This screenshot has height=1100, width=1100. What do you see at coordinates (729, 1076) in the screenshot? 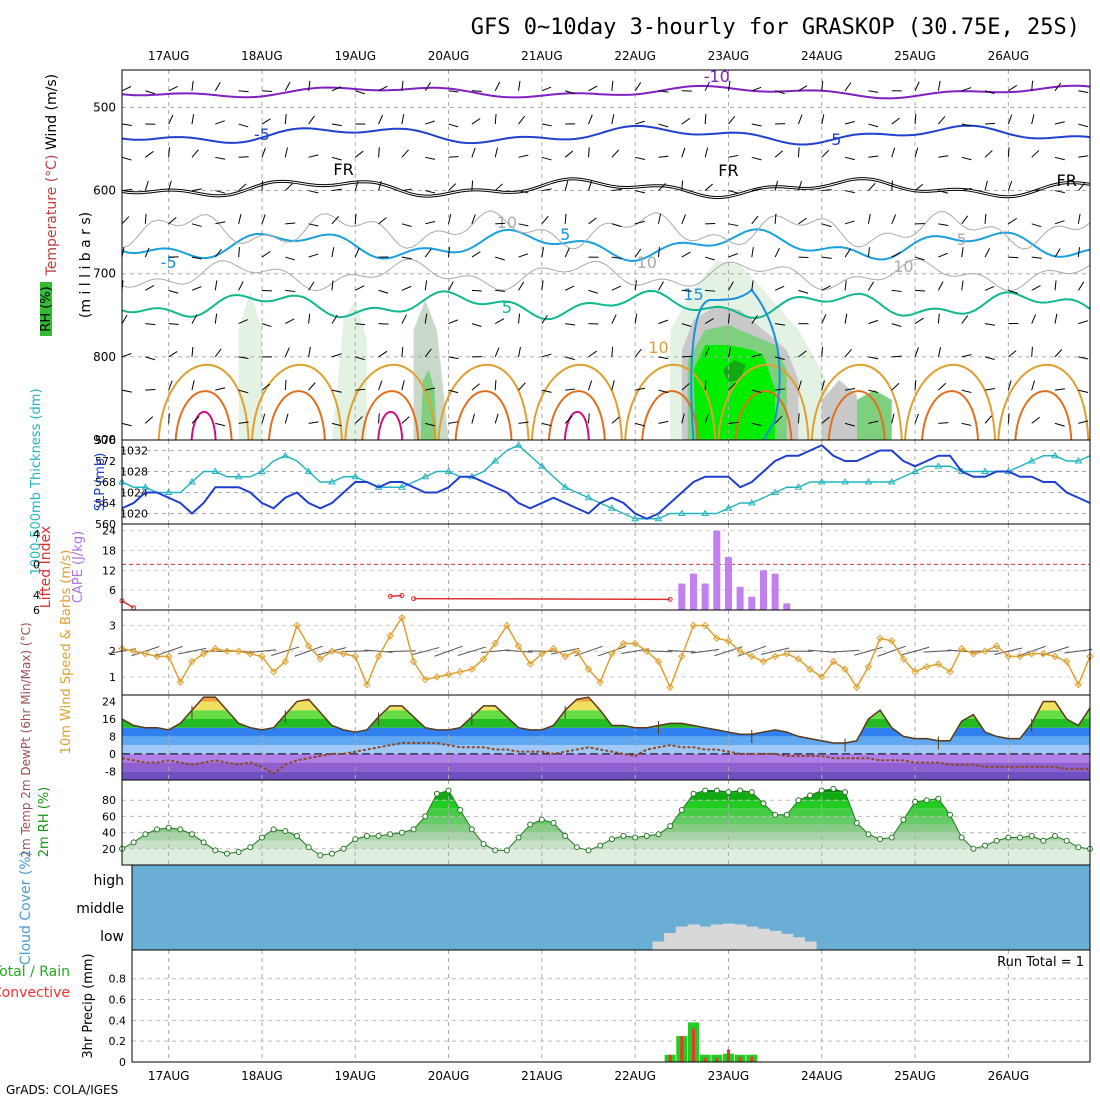
I see `date-label-bottom: 23AUG` at bounding box center [729, 1076].